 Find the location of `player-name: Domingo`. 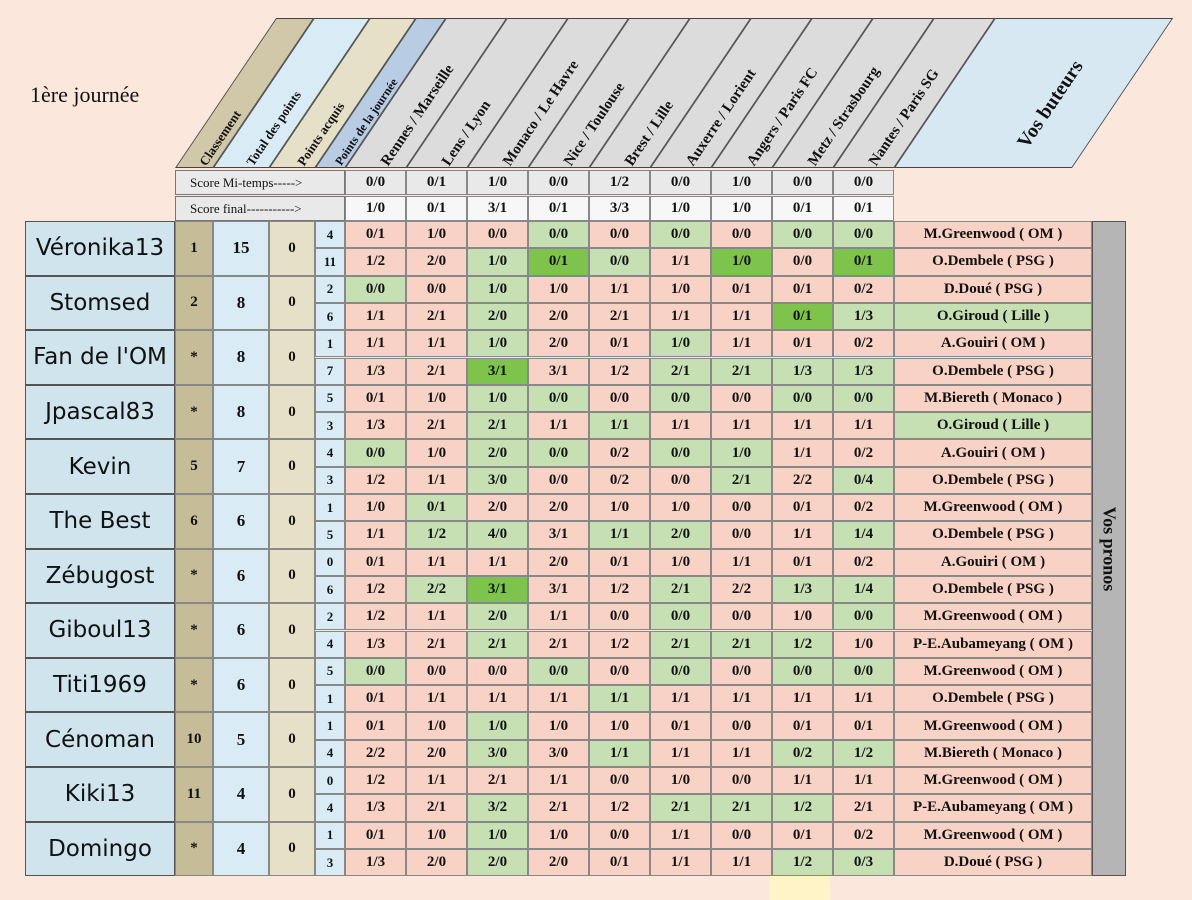

player-name: Domingo is located at coordinates (100, 849).